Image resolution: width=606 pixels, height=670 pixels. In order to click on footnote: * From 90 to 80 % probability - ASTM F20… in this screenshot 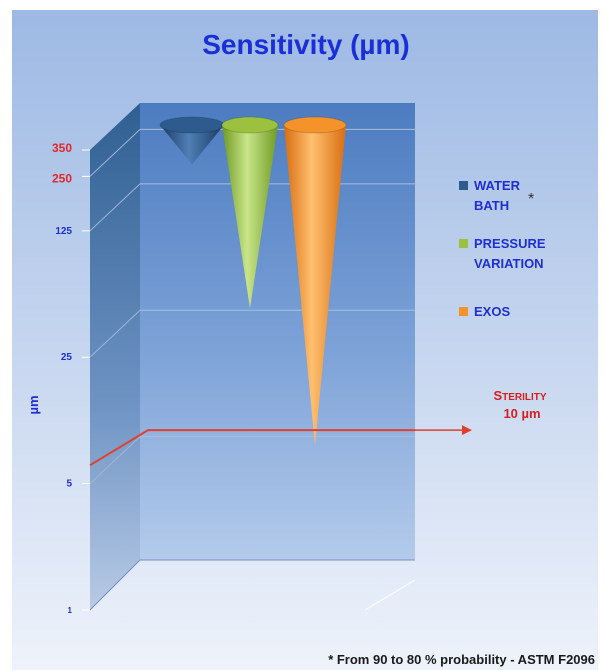, I will do `click(461, 659)`.